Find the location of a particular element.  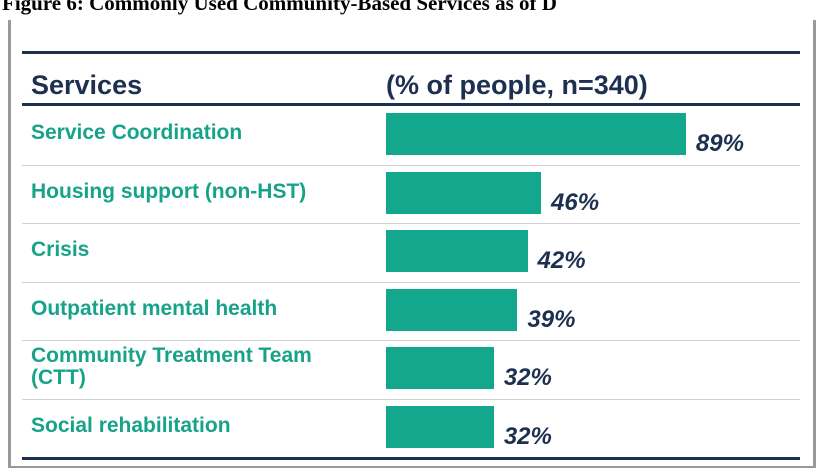

header-rule is located at coordinates (411, 104).